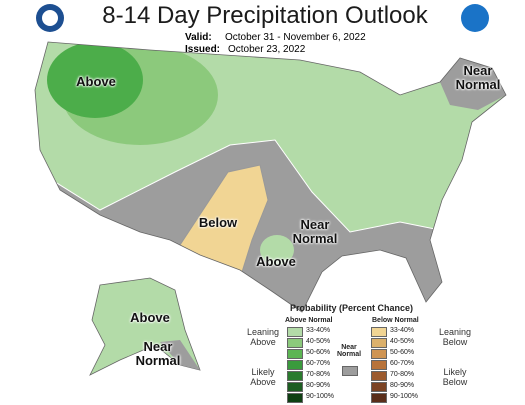 This screenshot has width=525, height=405. I want to click on above-50-area, so click(95, 80).